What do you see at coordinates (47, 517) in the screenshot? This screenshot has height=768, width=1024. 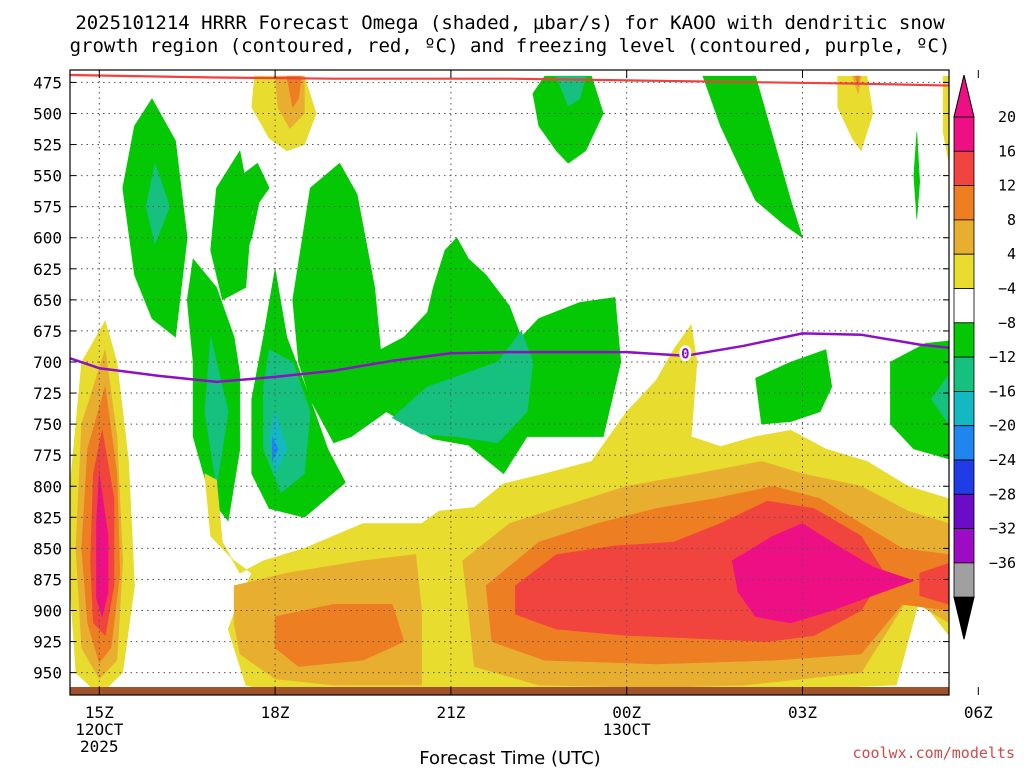 I see `y-tick-label: 825` at bounding box center [47, 517].